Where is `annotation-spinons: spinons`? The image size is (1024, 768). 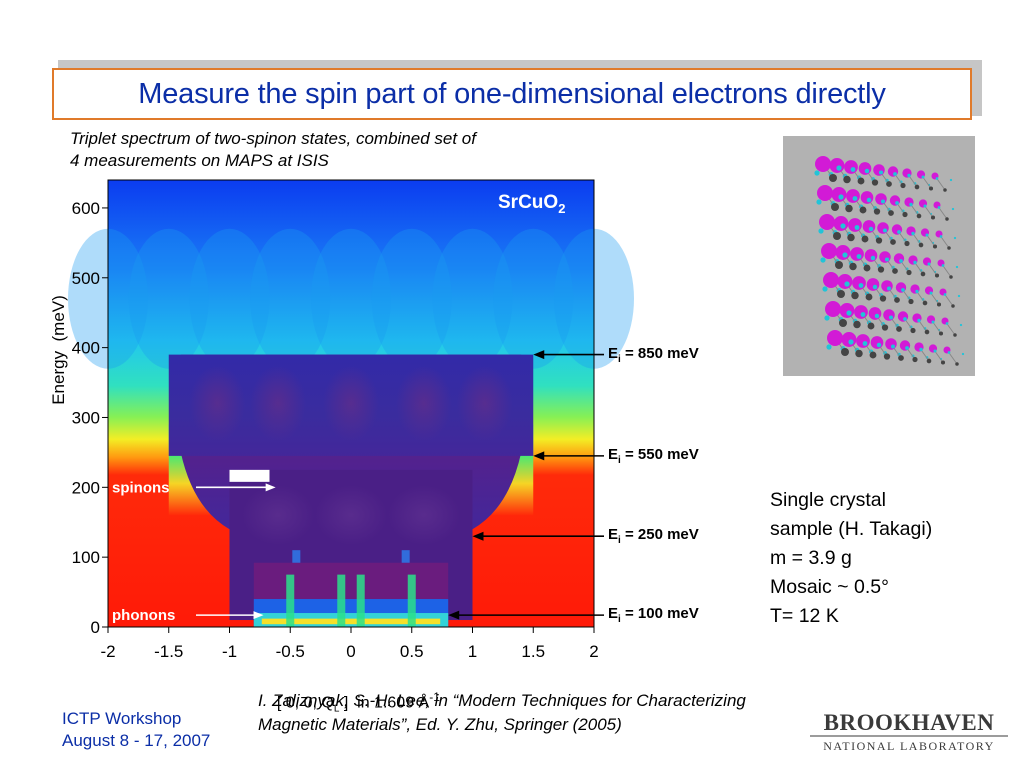
annotation-spinons: spinons is located at coordinates (194, 487).